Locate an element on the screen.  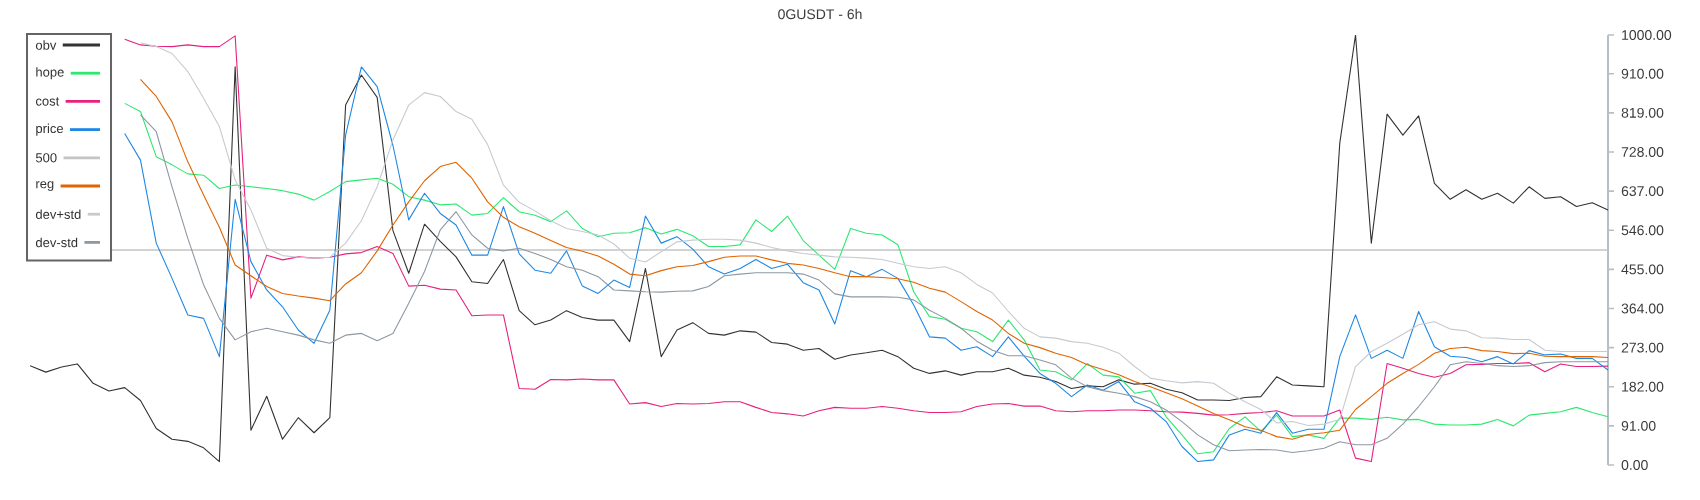
y-tick-label: 455.00 is located at coordinates (1642, 269).